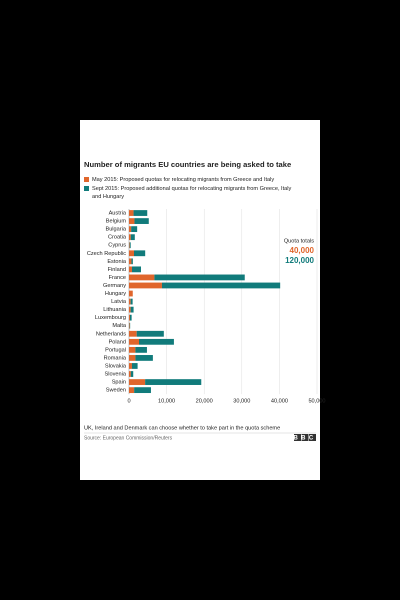  What do you see at coordinates (116, 222) in the screenshot?
I see `y-tick-label: Belgium` at bounding box center [116, 222].